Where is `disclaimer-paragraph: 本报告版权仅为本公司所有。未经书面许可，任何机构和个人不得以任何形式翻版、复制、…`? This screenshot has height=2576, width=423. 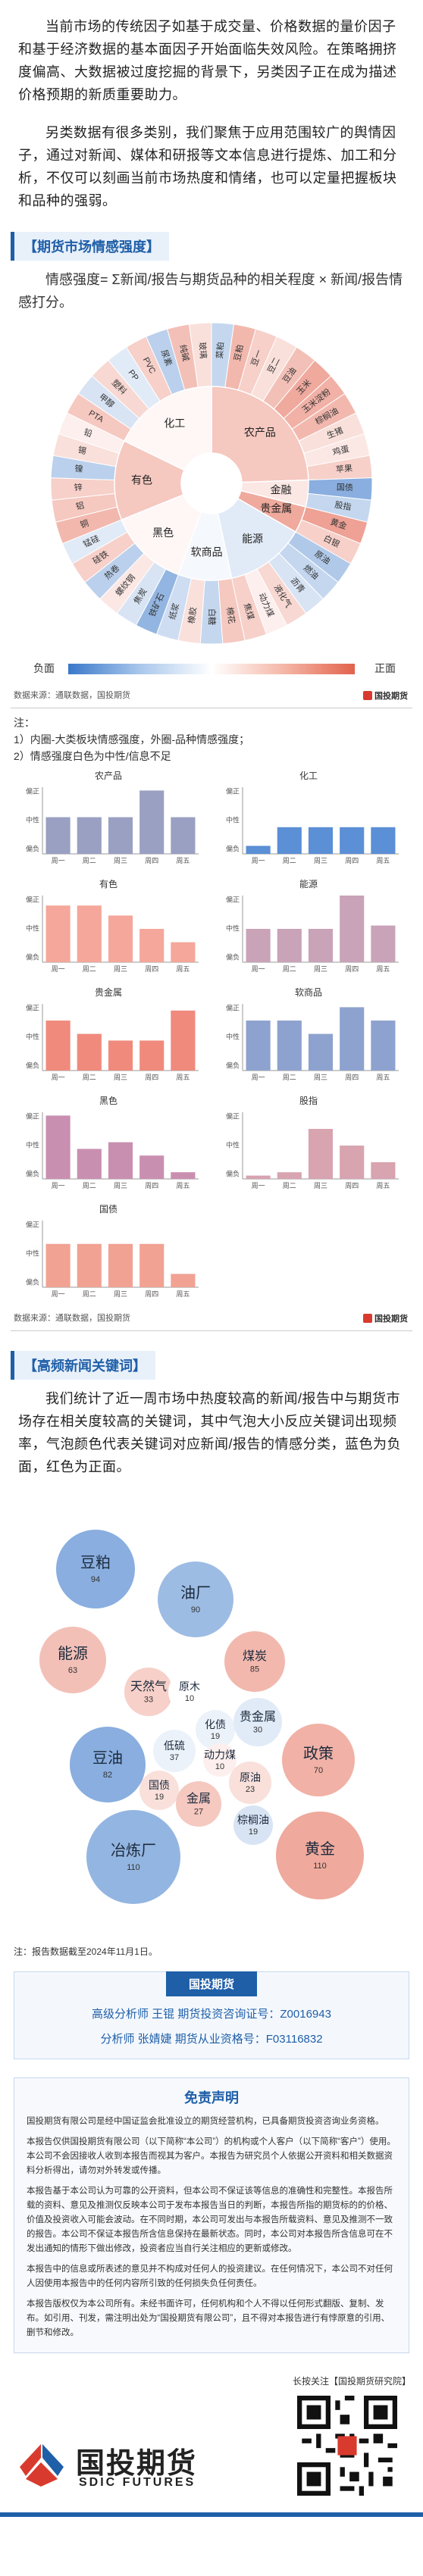
disclaimer-paragraph: 本报告版权仅为本公司所有。未经书面许可，任何机构和个人不得以任何形式翻版、复制、… is located at coordinates (208, 2318).